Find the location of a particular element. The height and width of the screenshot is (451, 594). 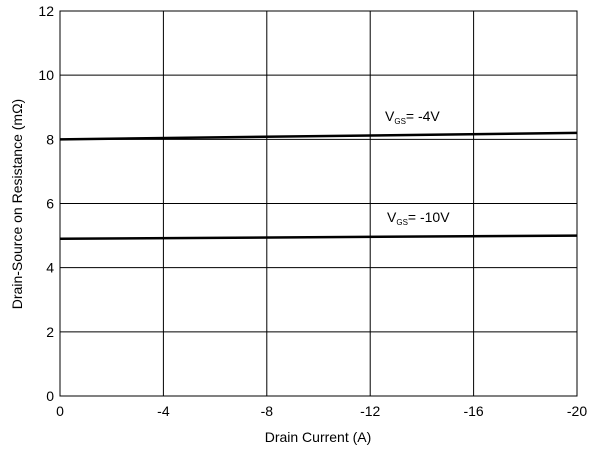

x-axis-label: Drain Current (A) is located at coordinates (318, 437).